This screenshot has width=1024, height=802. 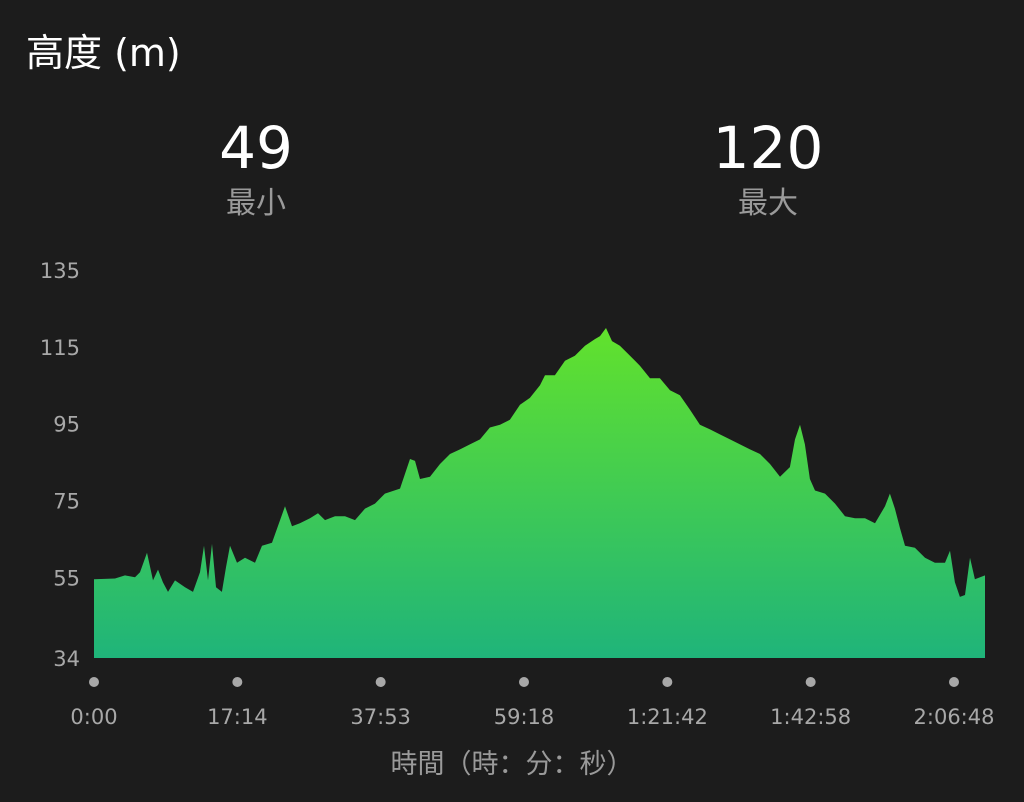 What do you see at coordinates (768, 203) in the screenshot?
I see `max-label: 最大` at bounding box center [768, 203].